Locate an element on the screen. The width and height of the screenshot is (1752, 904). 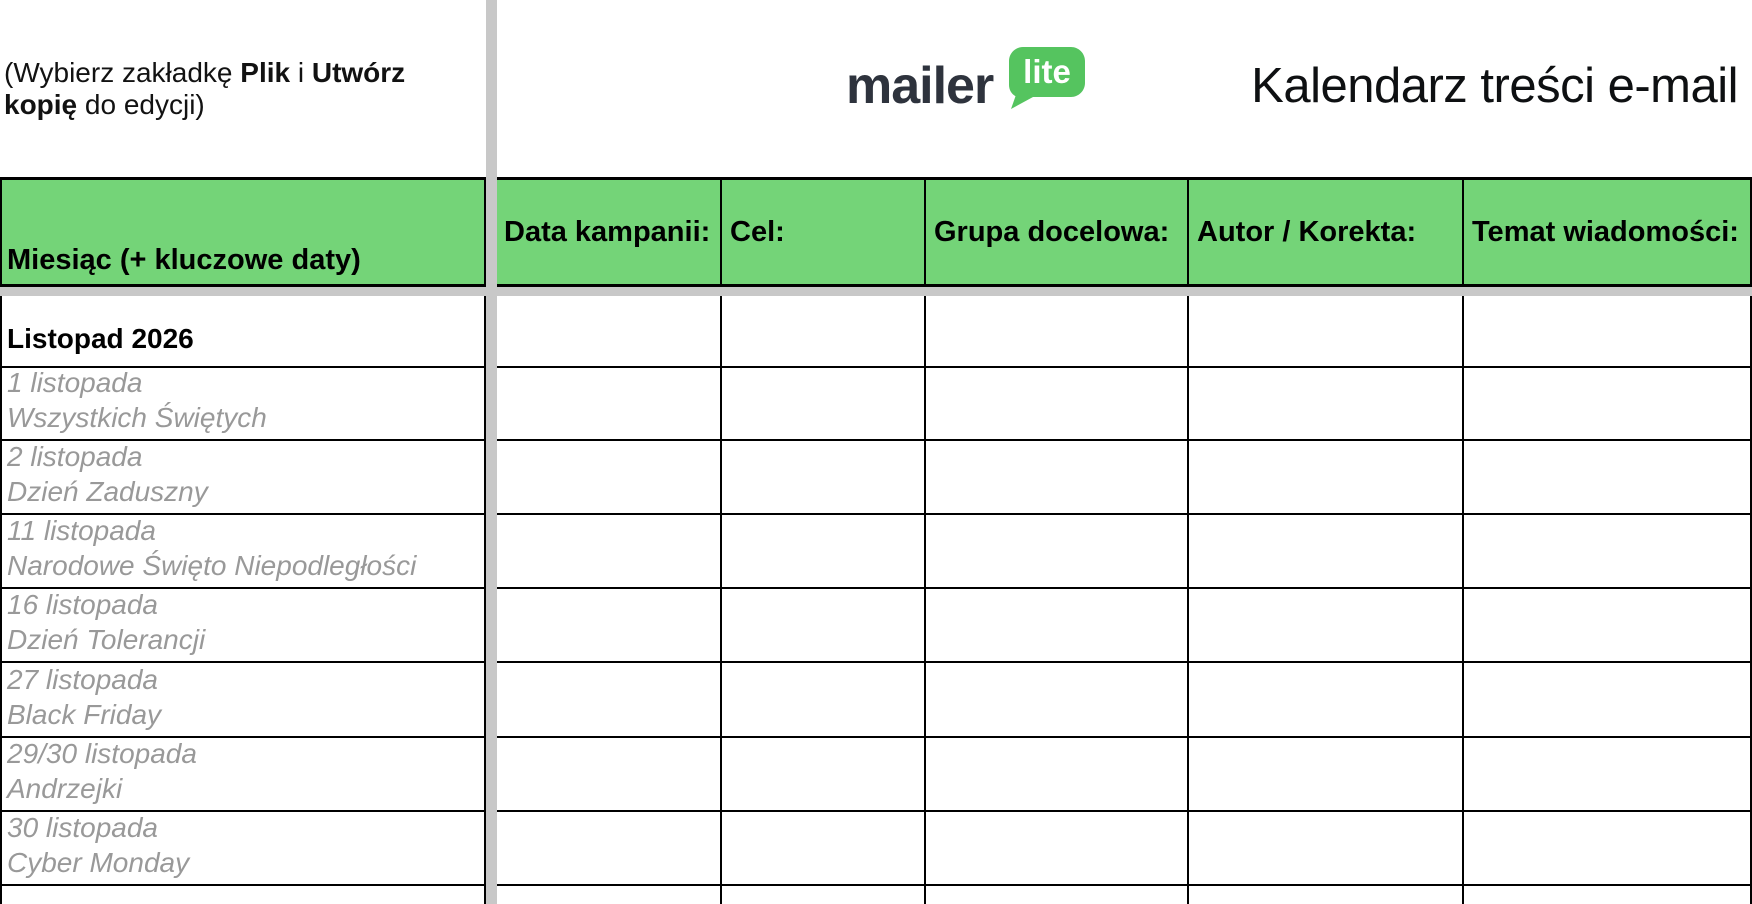
date-label: 30 listopada is located at coordinates (83, 827).